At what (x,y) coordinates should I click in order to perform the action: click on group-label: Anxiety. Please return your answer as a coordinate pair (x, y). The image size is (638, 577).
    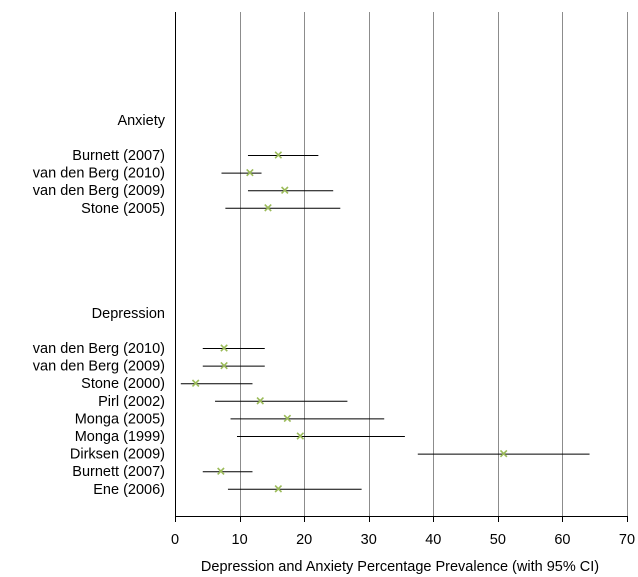
    Looking at the image, I should click on (141, 121).